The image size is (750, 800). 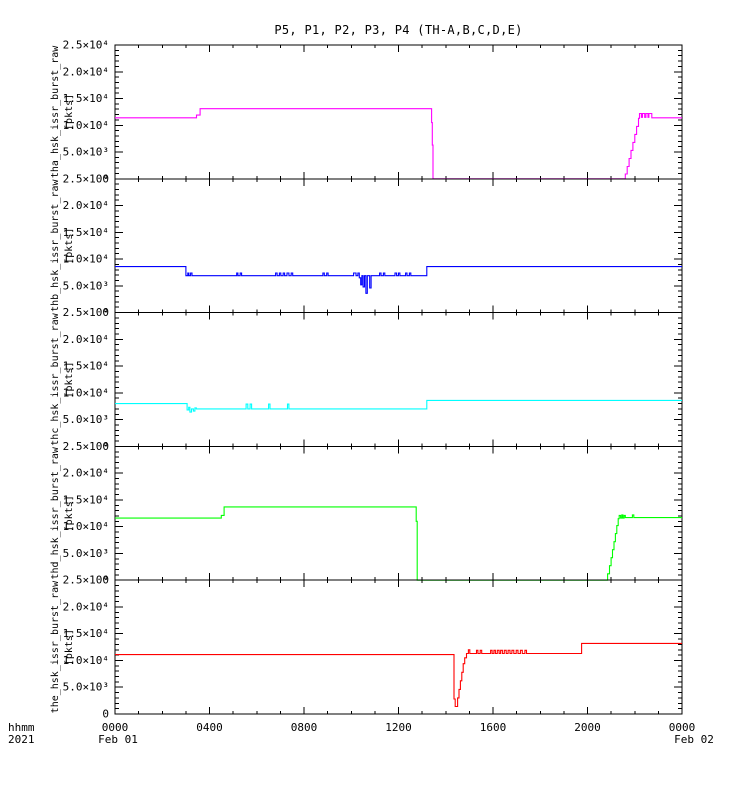 I want to click on y-tick-label-the: 1.0×10⁴, so click(x=86, y=660).